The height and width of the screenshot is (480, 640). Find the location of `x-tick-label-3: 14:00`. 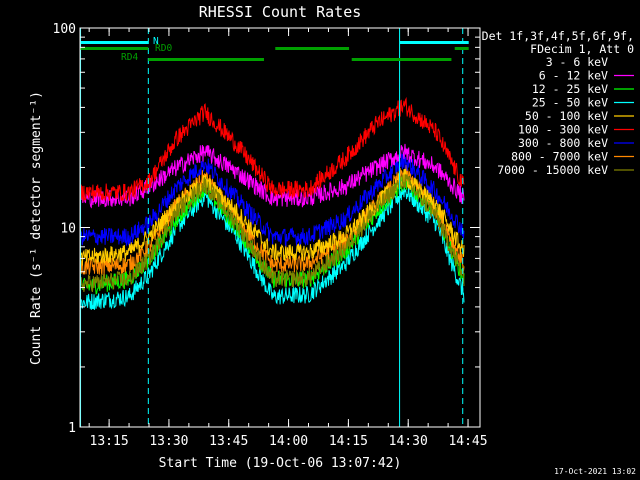

x-tick-label-3: 14:00 is located at coordinates (288, 441).